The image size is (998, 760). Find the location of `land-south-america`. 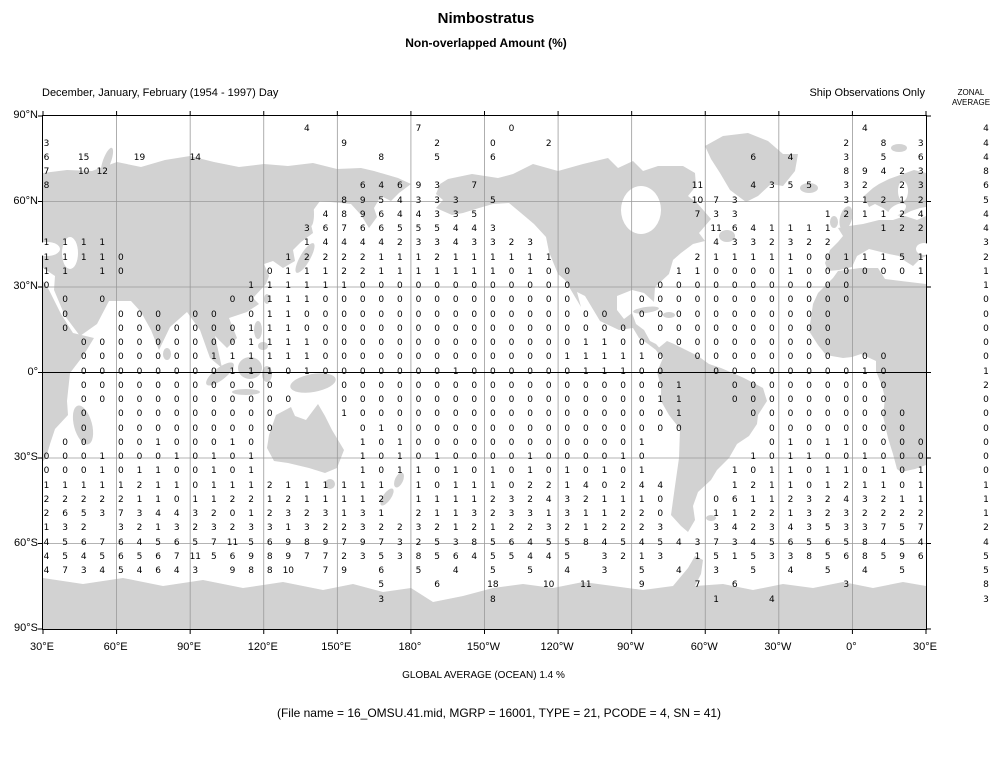

land-south-america is located at coordinates (711, 436).